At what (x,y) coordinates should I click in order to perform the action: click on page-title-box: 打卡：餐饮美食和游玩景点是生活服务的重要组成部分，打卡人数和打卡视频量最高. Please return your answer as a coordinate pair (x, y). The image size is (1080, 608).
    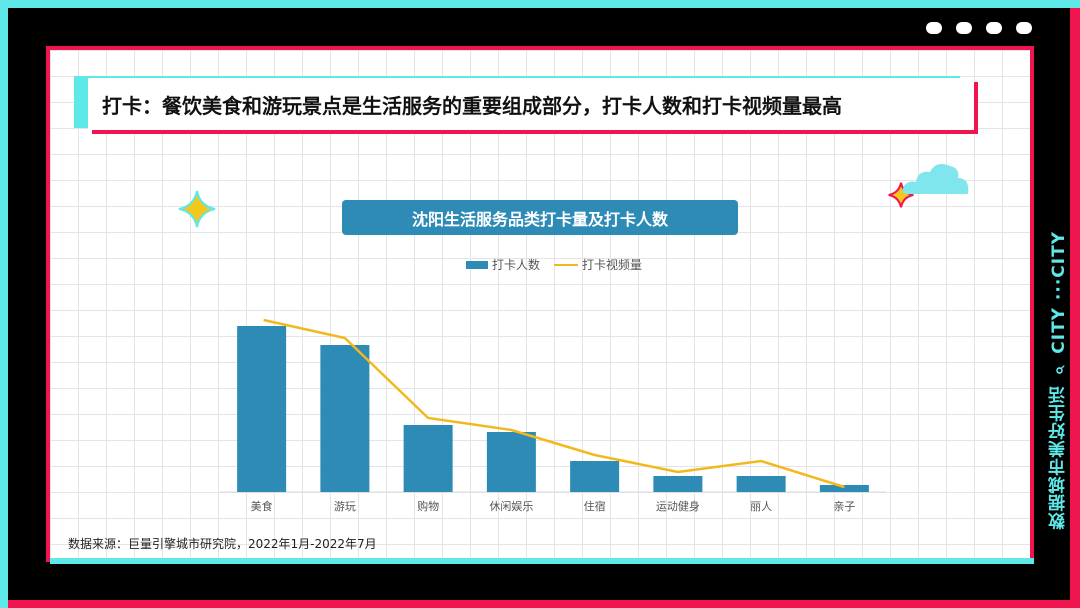
    Looking at the image, I should click on (531, 104).